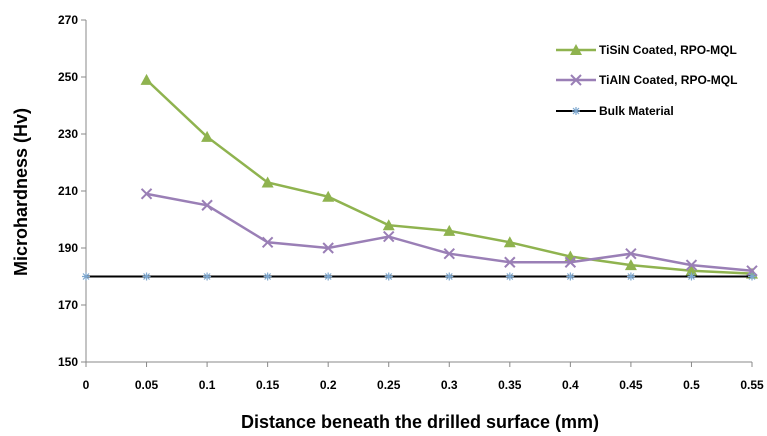 This screenshot has height=436, width=767. What do you see at coordinates (449, 385) in the screenshot?
I see `x-tick-label: 0.3` at bounding box center [449, 385].